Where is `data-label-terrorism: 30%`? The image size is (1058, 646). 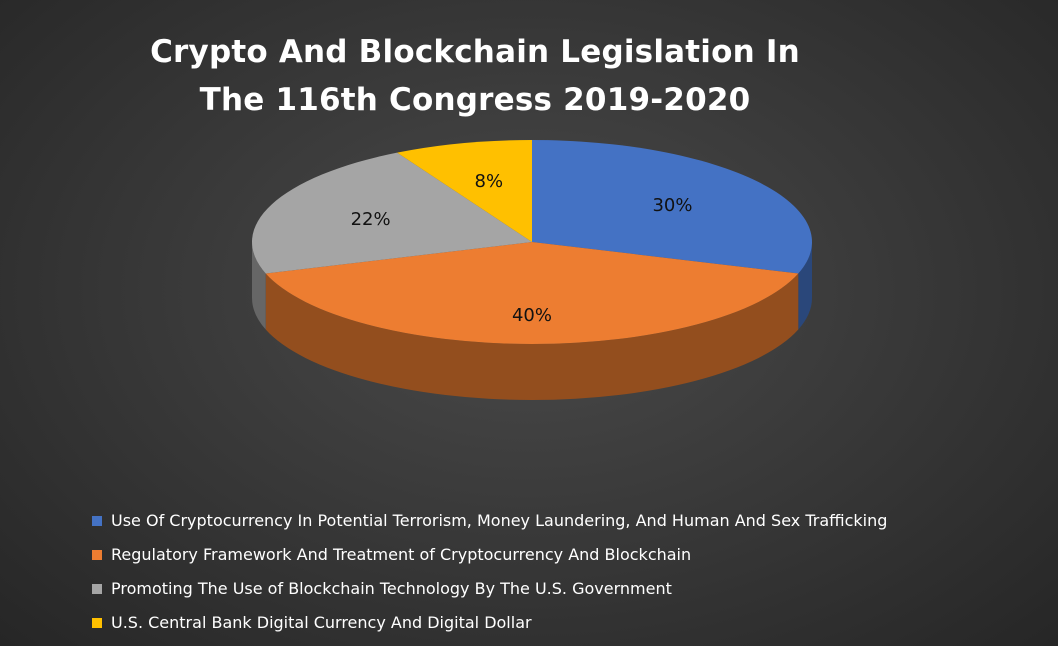
data-label-terrorism: 30% is located at coordinates (672, 205).